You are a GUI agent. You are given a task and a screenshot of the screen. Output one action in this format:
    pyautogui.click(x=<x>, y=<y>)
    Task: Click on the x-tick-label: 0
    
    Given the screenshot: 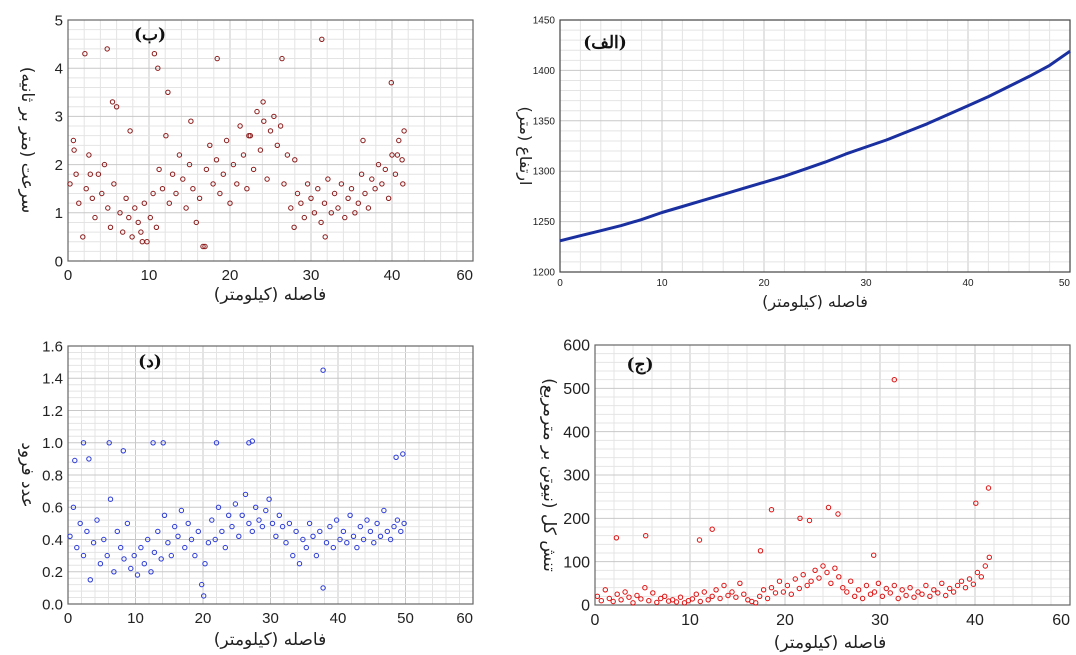 What is the action you would take?
    pyautogui.click(x=595, y=620)
    